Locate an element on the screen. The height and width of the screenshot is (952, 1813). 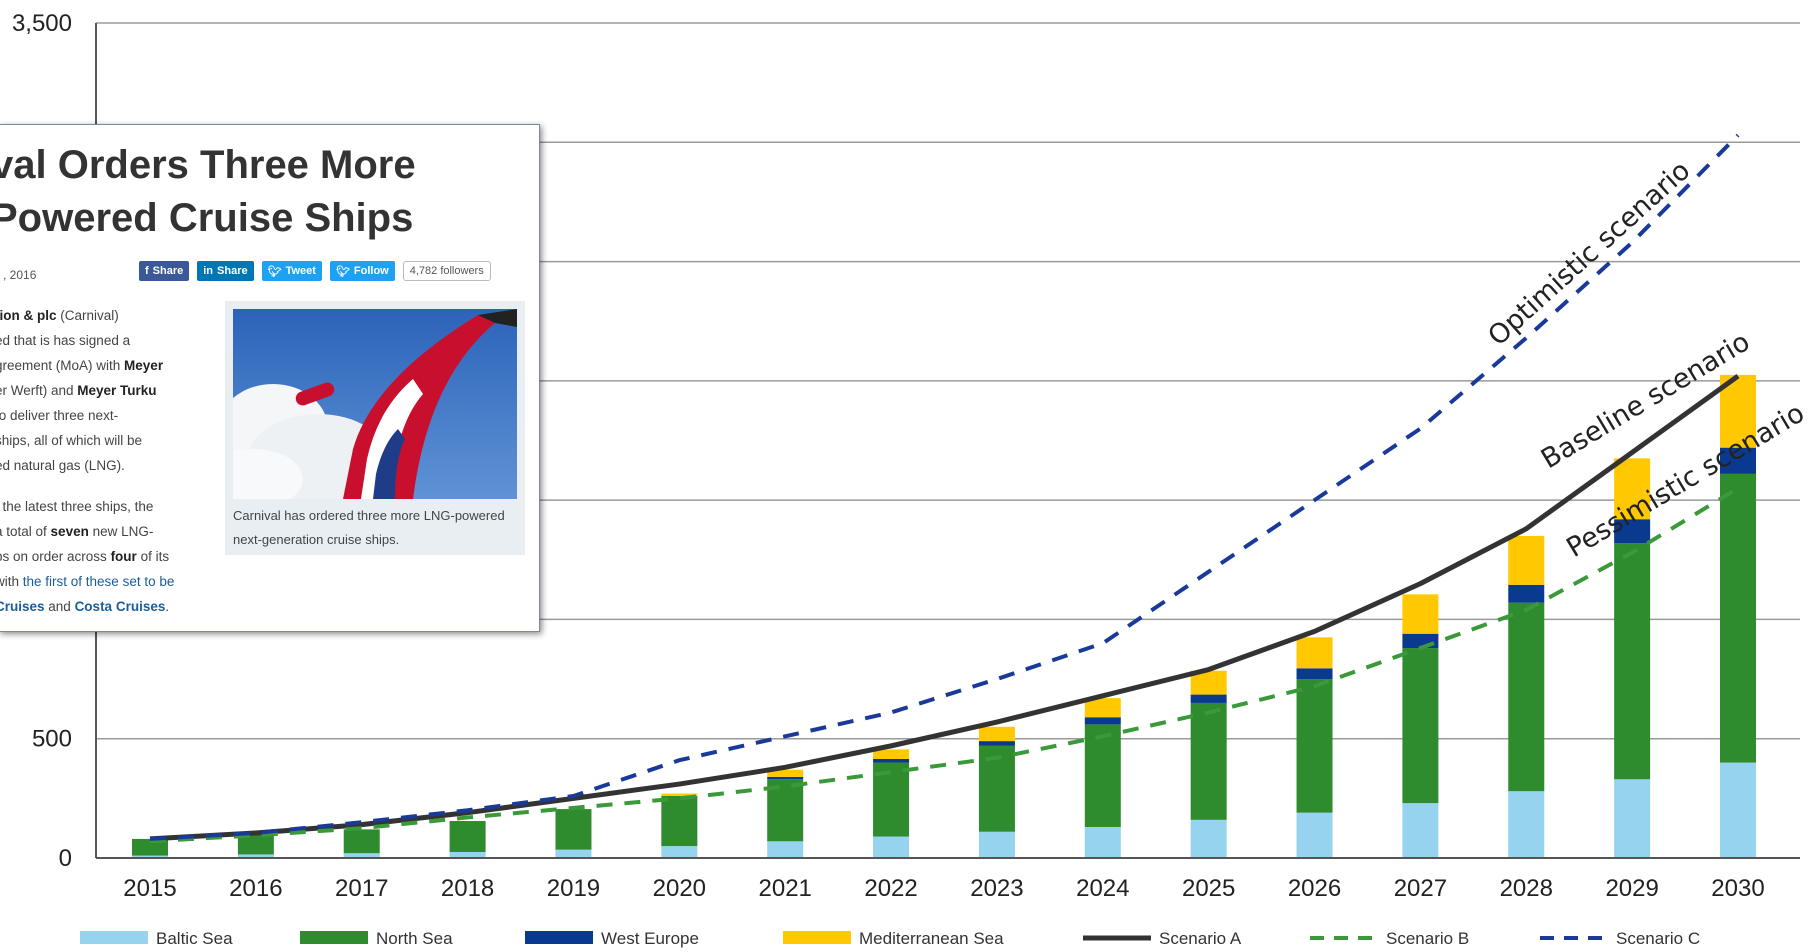
text-span: of its is located at coordinates (153, 556).